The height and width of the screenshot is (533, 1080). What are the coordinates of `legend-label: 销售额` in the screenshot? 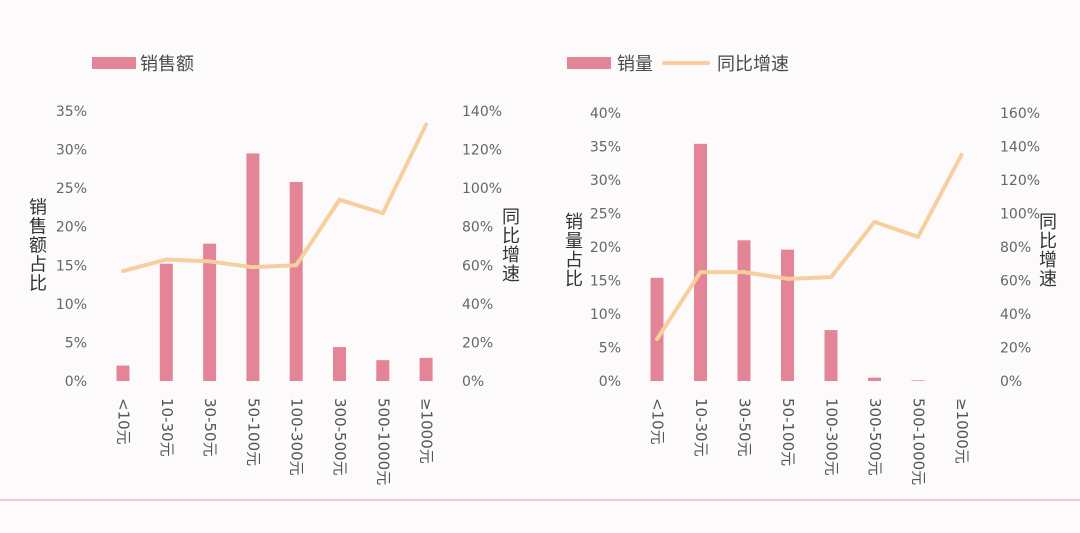 It's located at (167, 64).